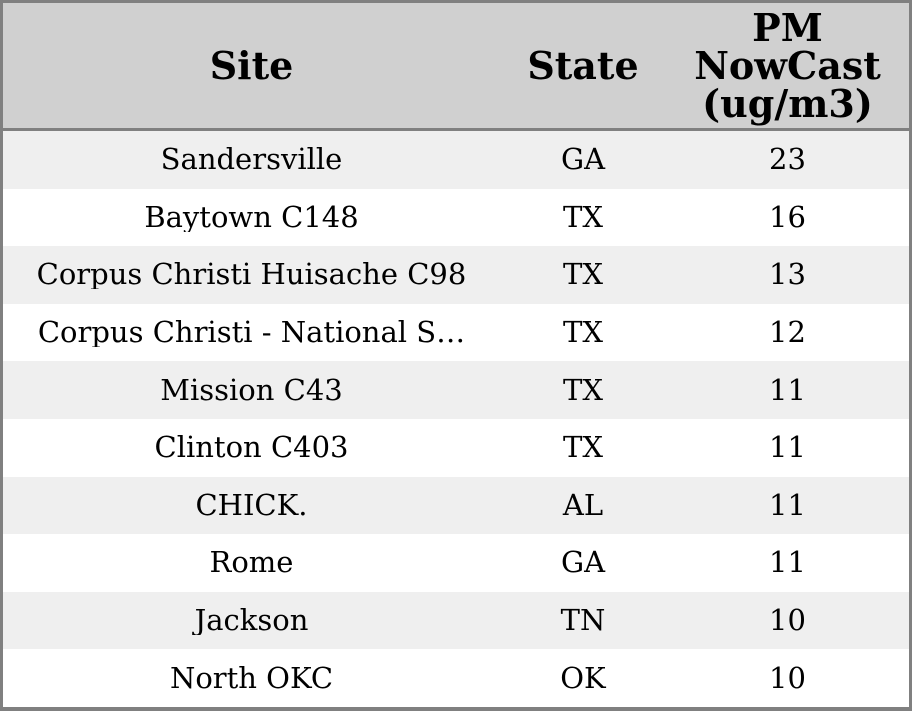 This screenshot has width=912, height=711. Describe the element at coordinates (456, 390) in the screenshot. I see `table-row: Mission C43 TX 11` at that location.